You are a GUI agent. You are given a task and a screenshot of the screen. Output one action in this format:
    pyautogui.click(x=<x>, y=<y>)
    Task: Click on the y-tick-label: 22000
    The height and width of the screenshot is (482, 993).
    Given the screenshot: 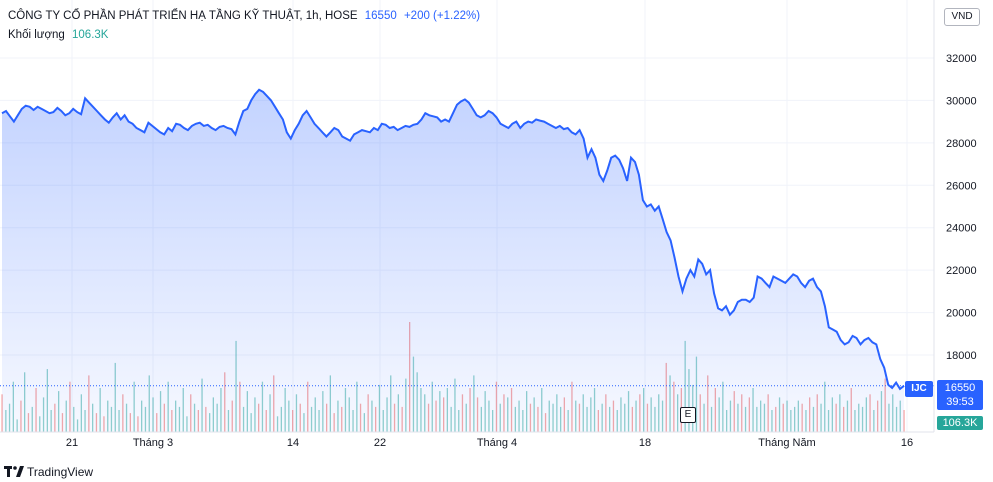 What is the action you would take?
    pyautogui.click(x=961, y=271)
    